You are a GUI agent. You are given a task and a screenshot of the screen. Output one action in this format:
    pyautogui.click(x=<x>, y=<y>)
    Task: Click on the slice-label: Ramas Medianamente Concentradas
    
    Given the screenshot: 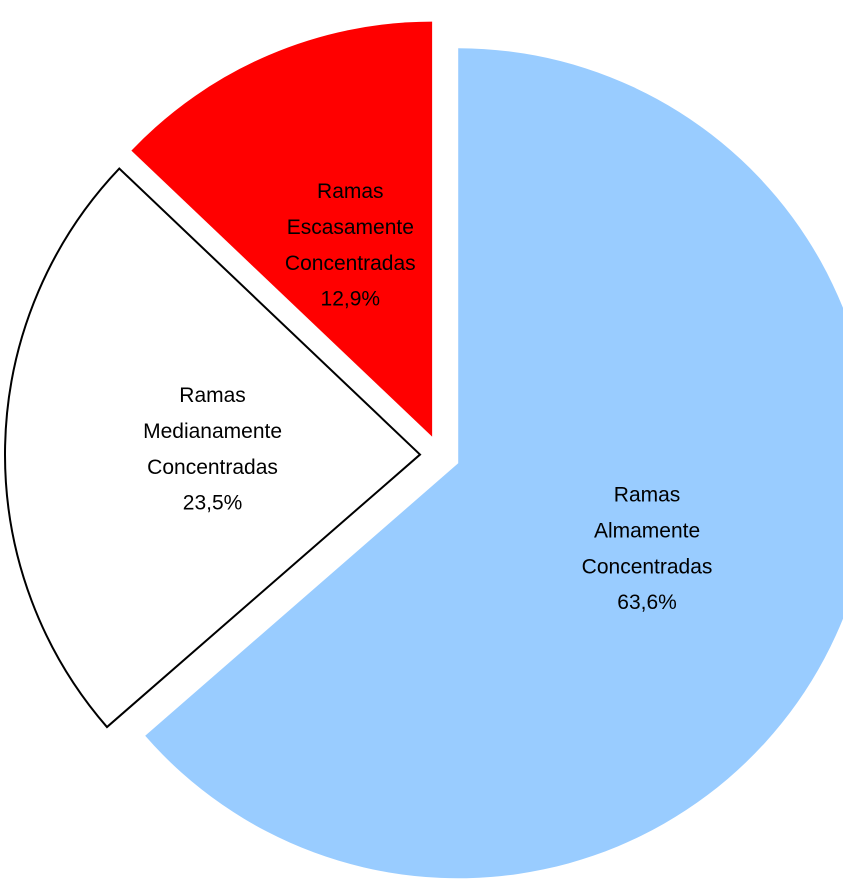 What is the action you would take?
    pyautogui.click(x=212, y=431)
    